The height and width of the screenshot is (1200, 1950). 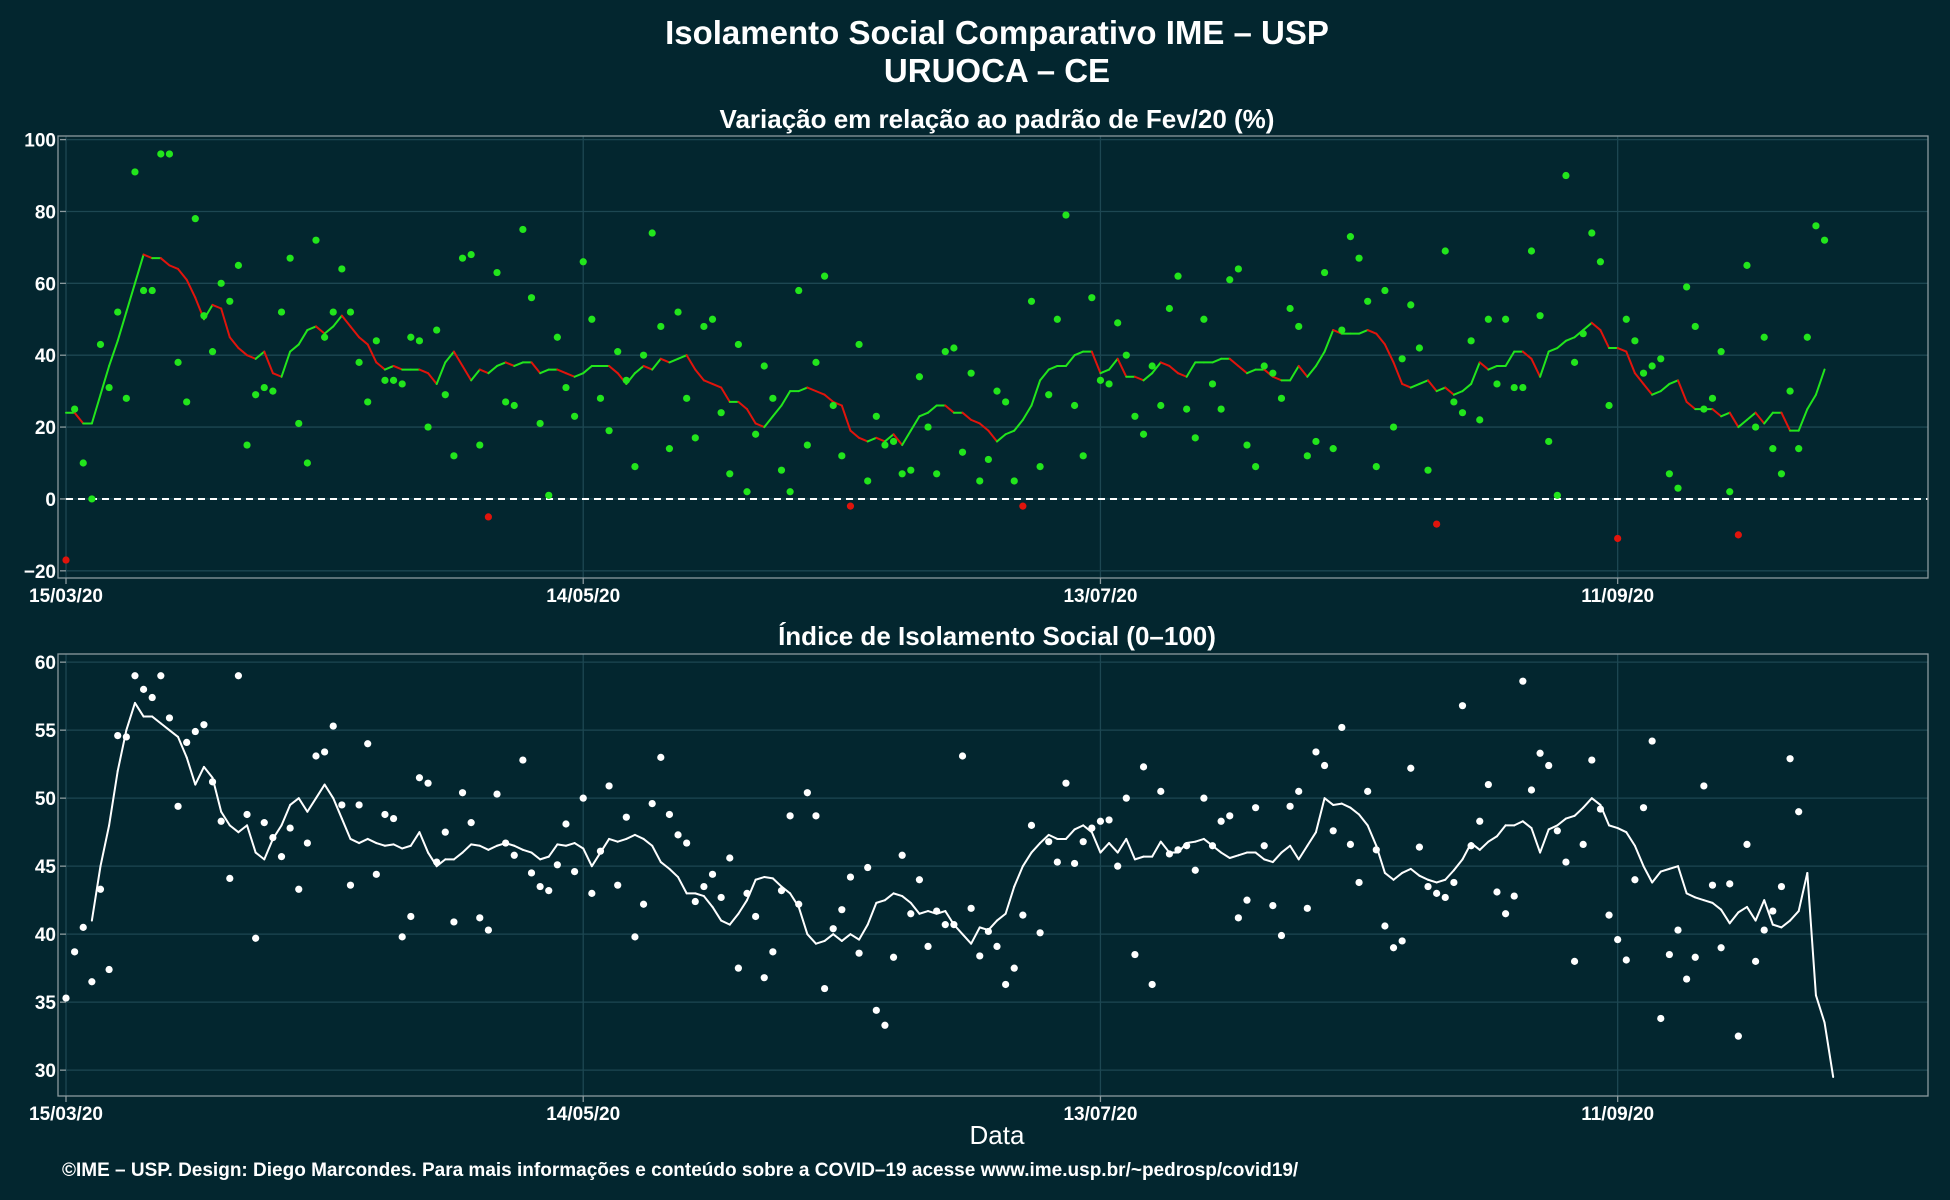 I want to click on chart-subtitle: URUOCA – CE, so click(x=997, y=70).